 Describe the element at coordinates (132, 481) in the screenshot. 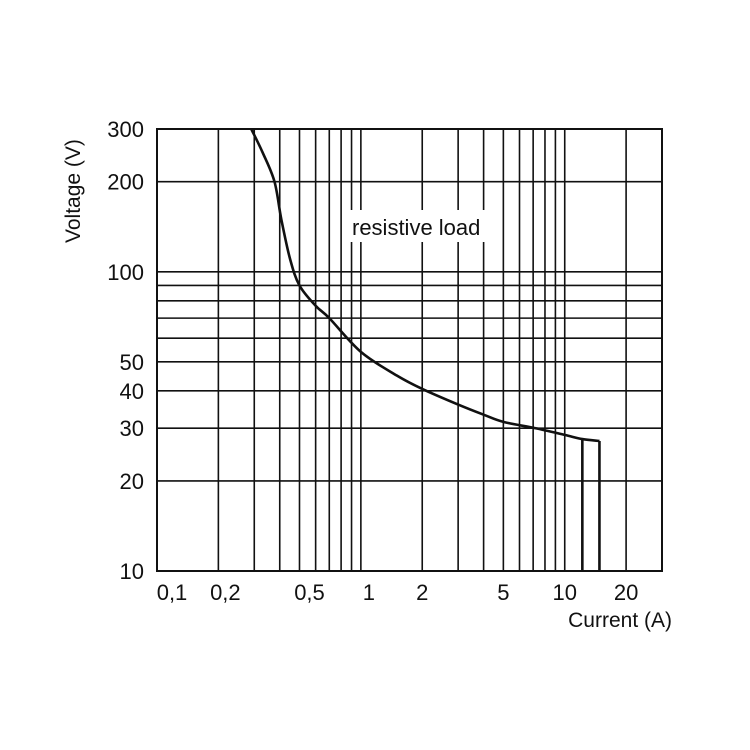

I see `y-tick-label: 20` at that location.